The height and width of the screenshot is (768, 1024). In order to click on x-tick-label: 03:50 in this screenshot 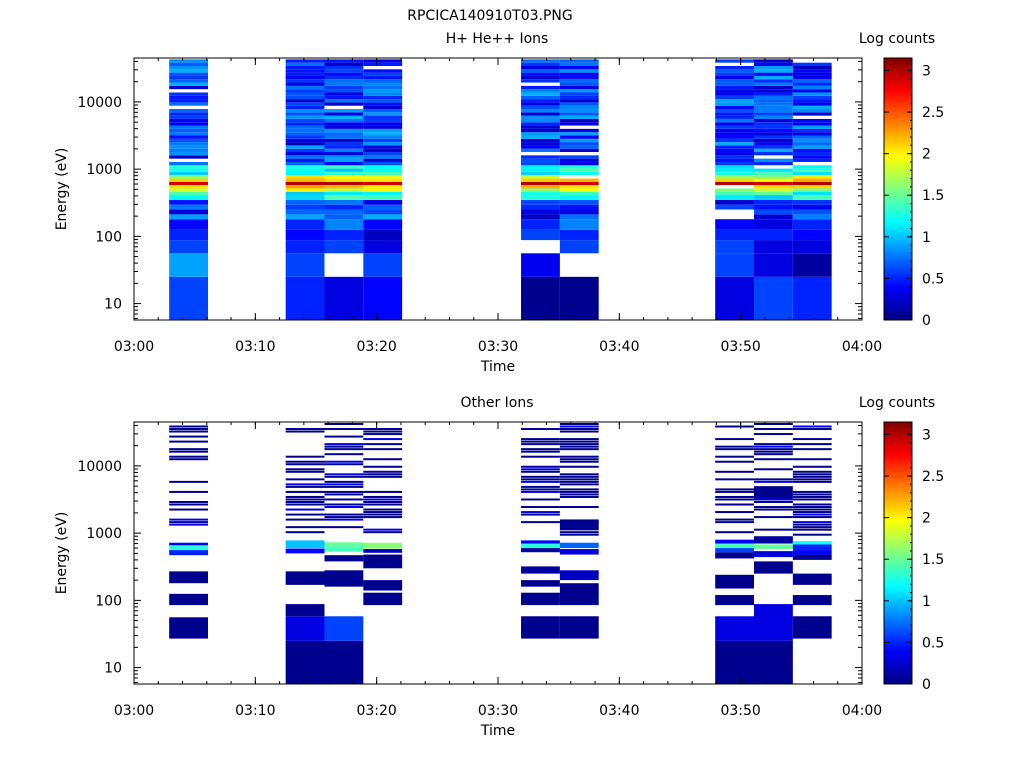, I will do `click(740, 347)`.